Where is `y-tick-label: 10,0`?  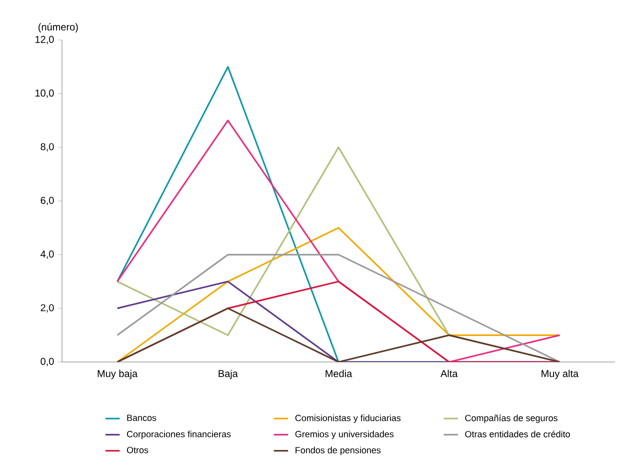
y-tick-label: 10,0 is located at coordinates (45, 94).